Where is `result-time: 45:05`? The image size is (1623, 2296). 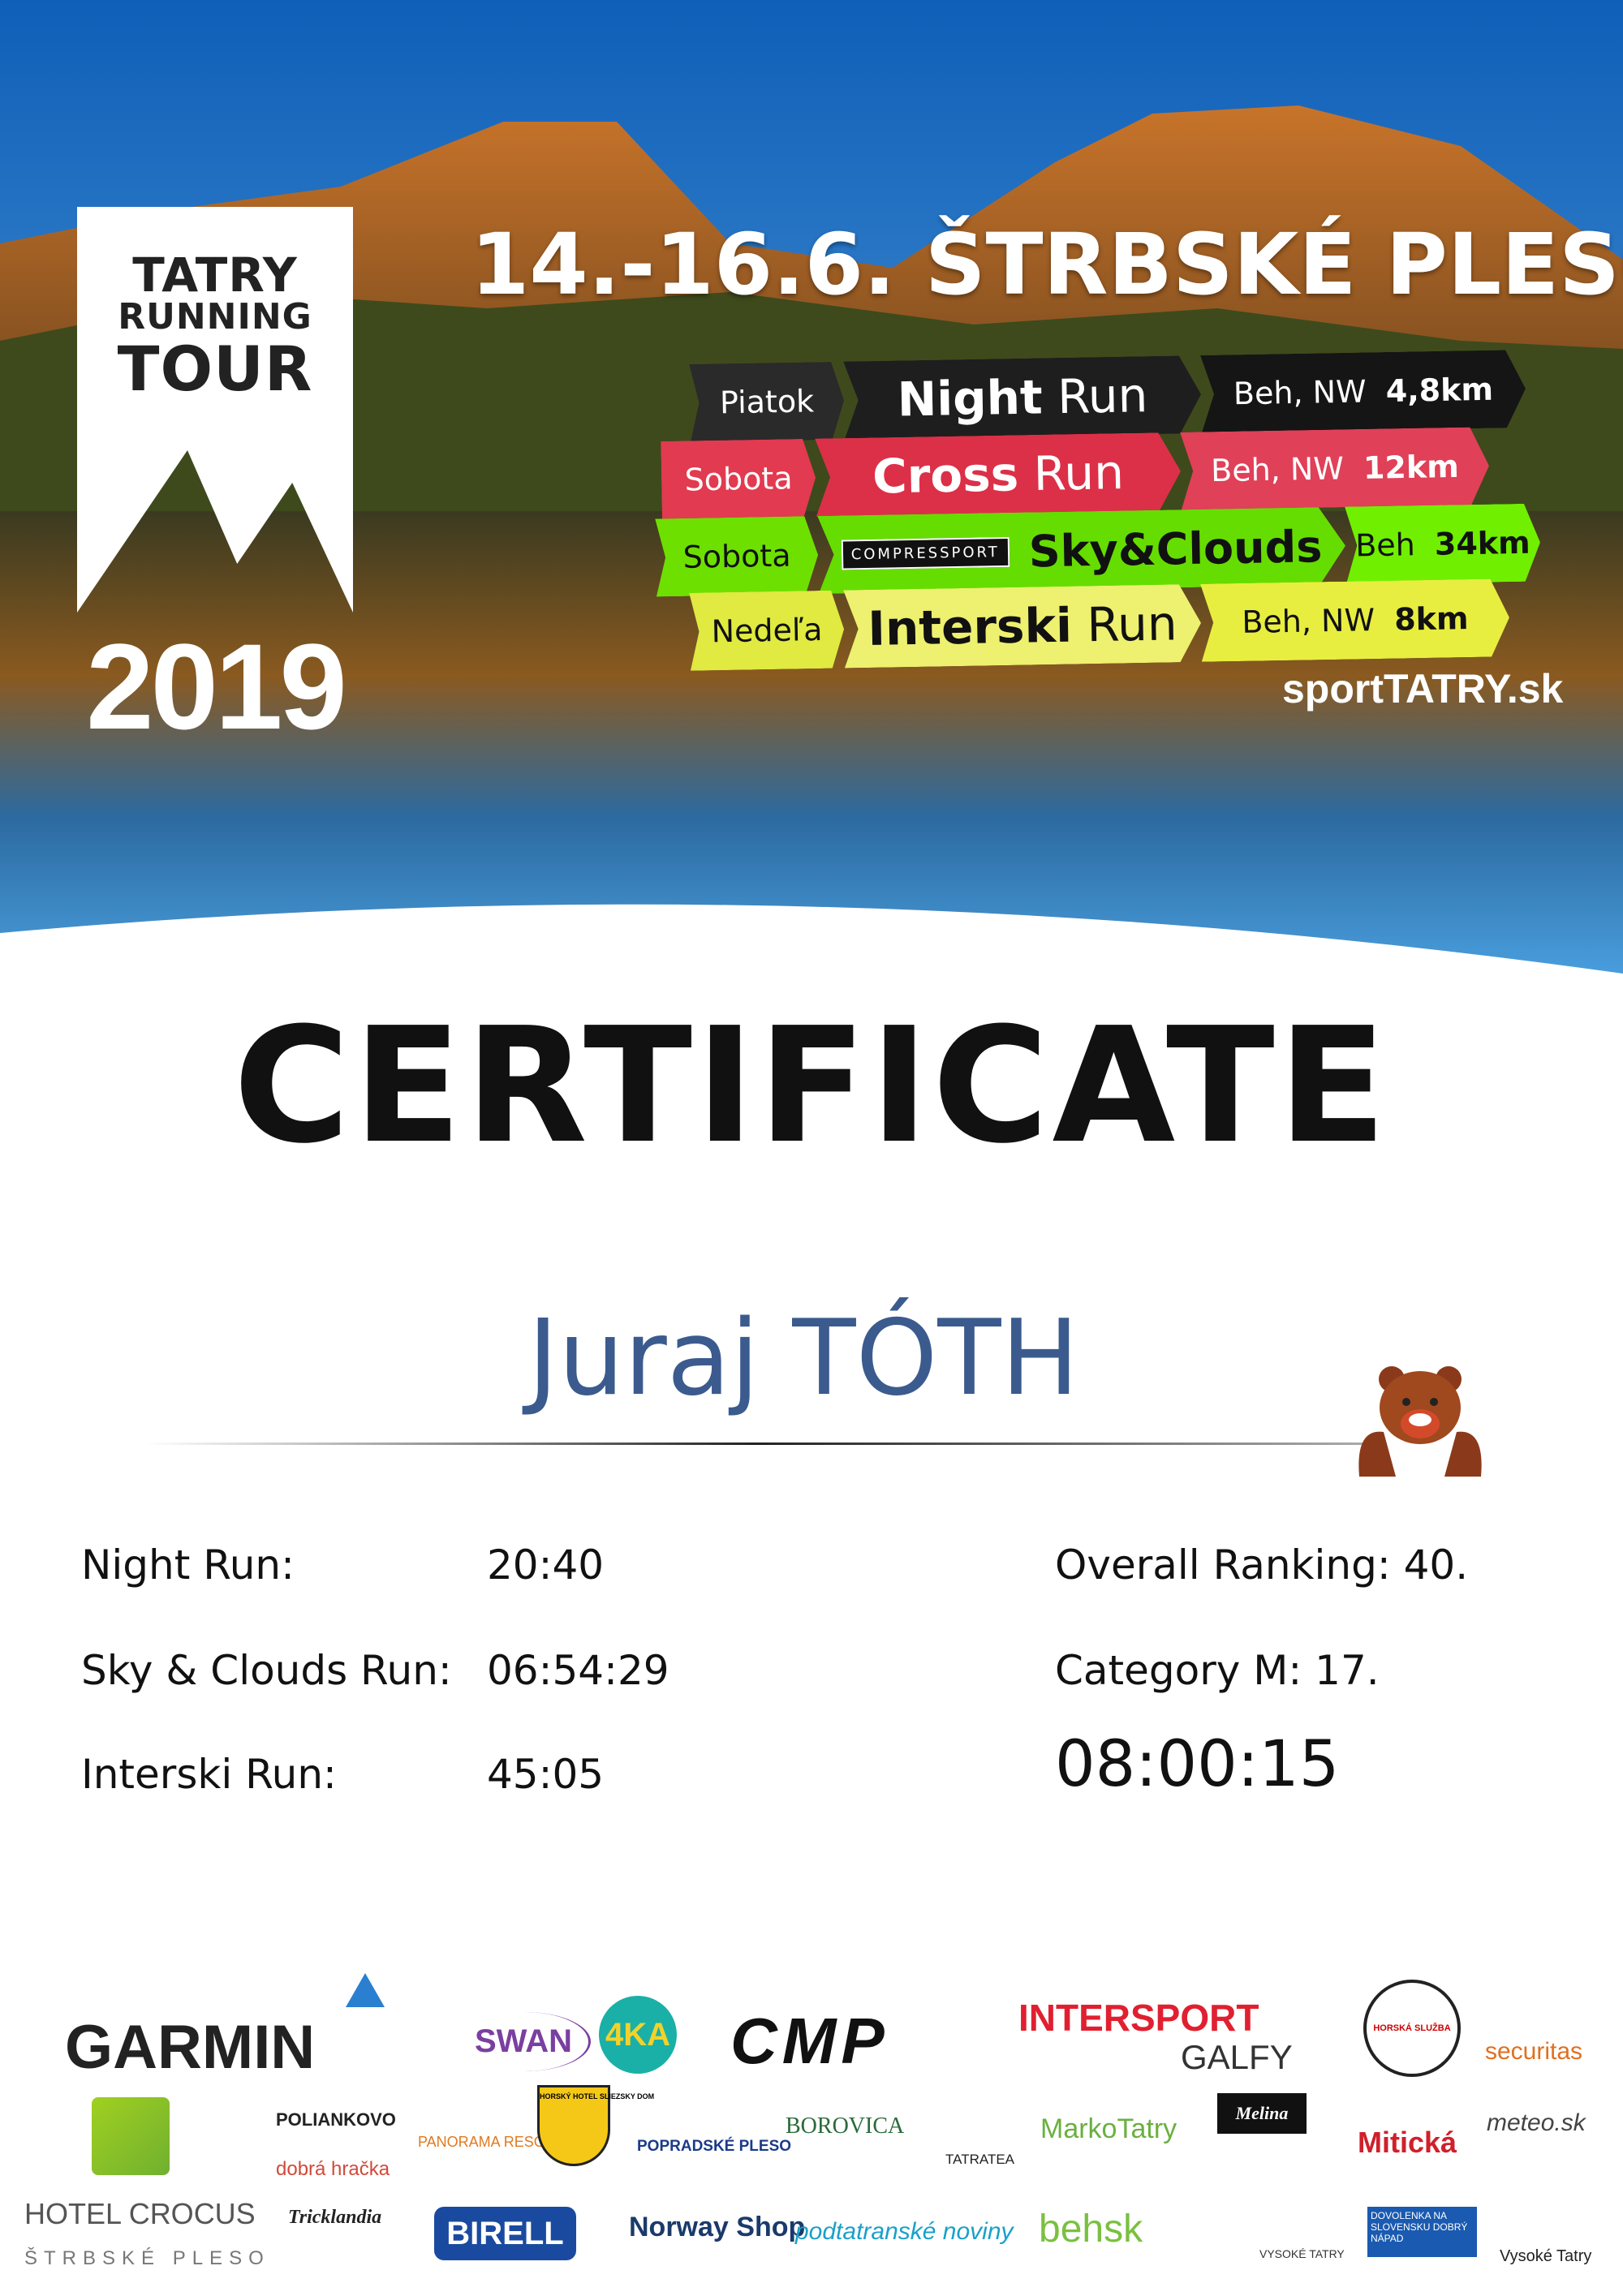 result-time: 45:05 is located at coordinates (546, 1774).